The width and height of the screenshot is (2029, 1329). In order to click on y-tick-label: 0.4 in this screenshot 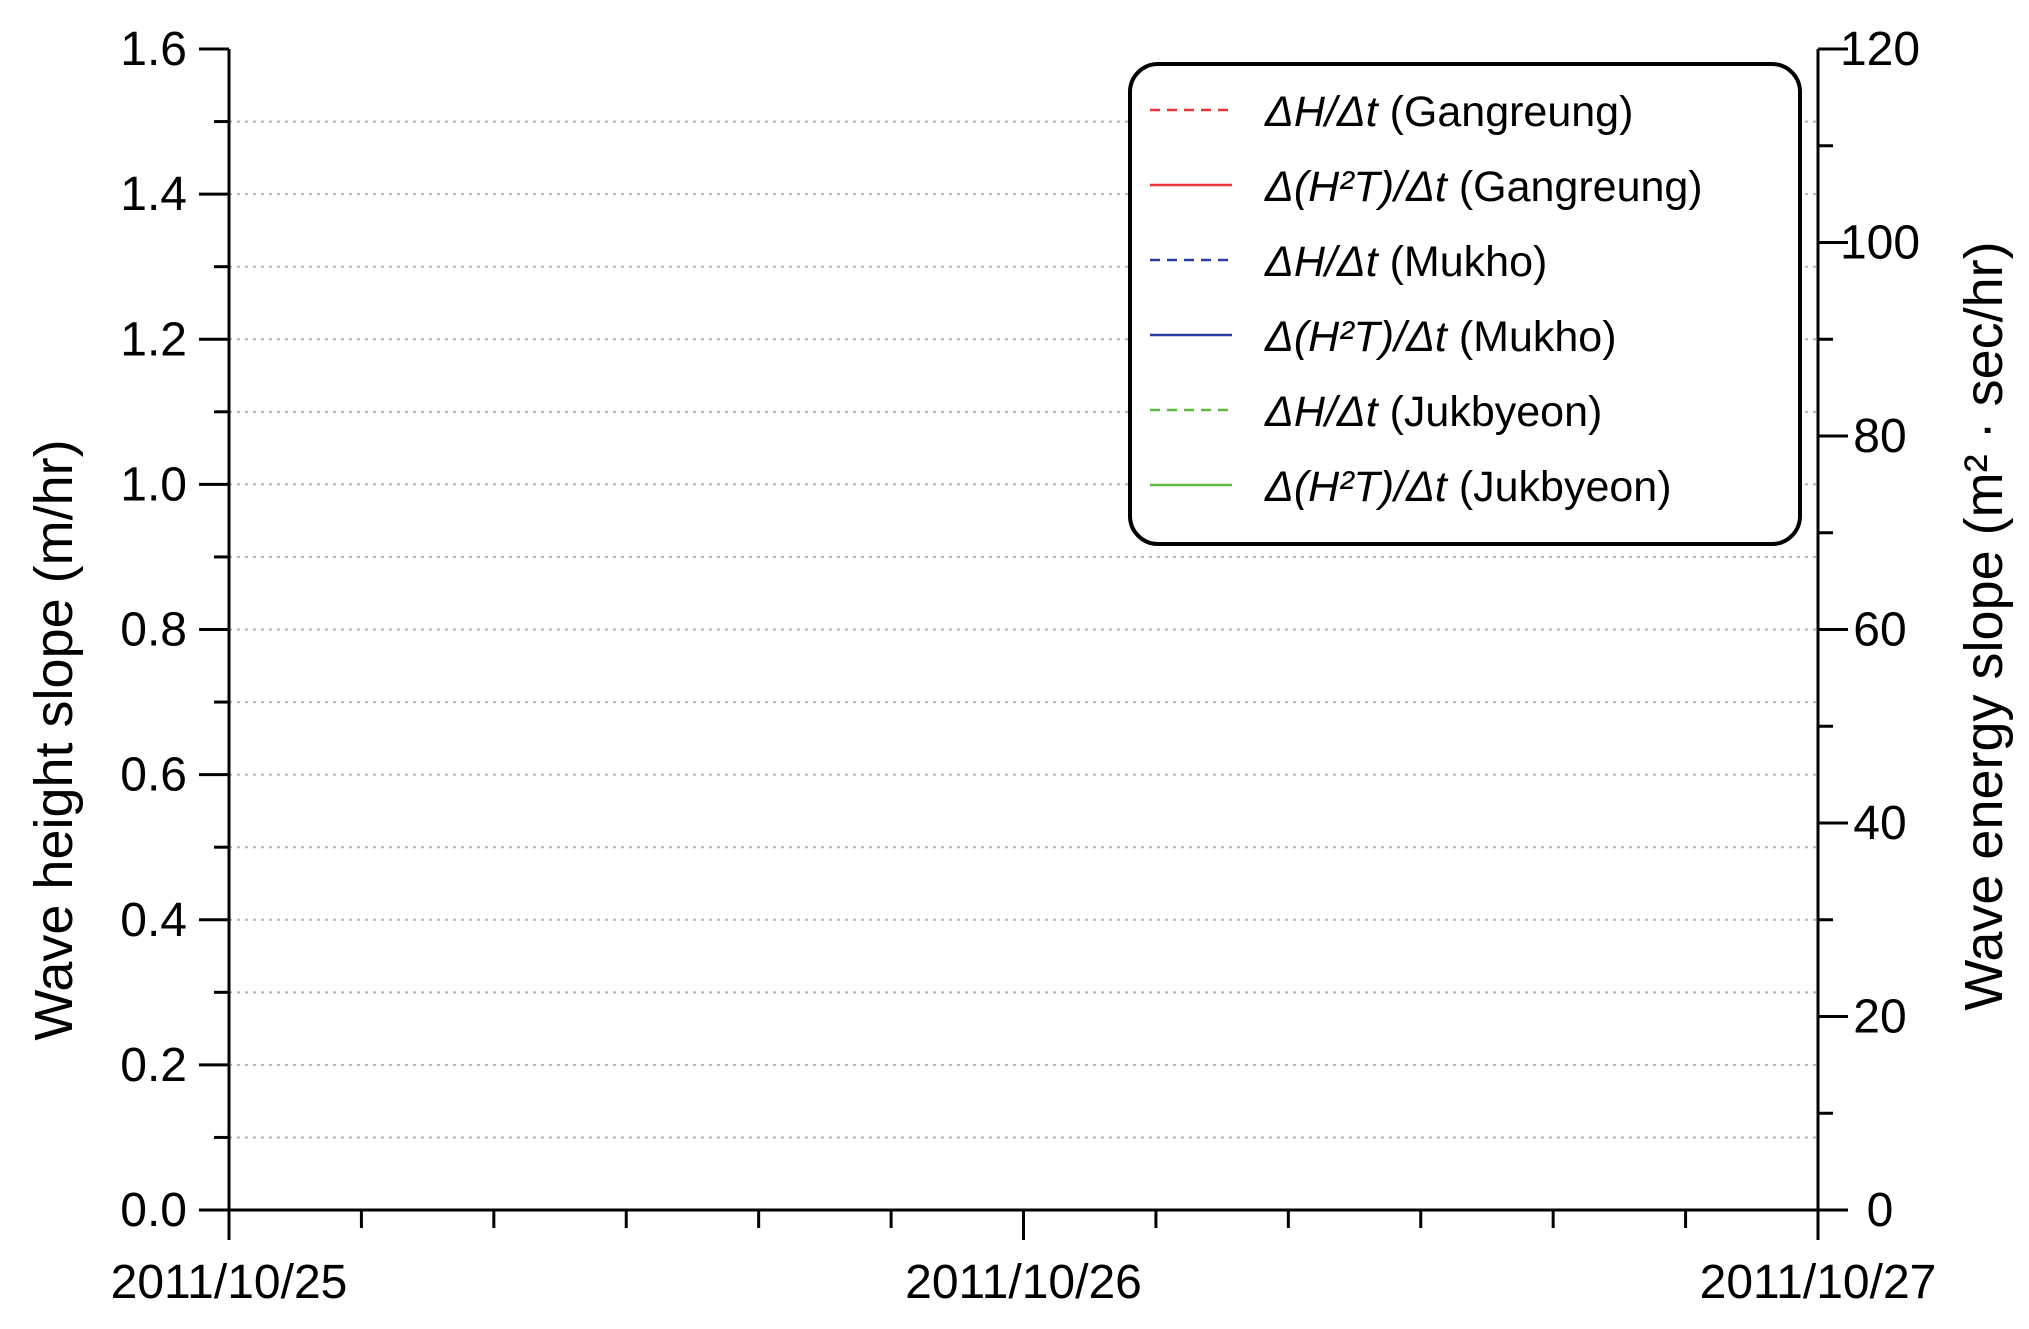, I will do `click(153, 920)`.